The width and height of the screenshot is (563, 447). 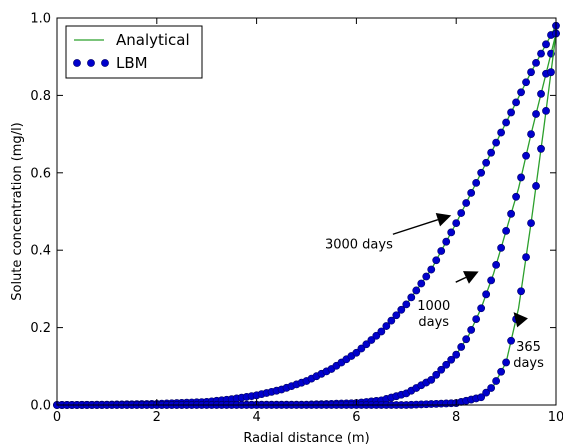 What do you see at coordinates (433, 306) in the screenshot?
I see `annotation-label: 1000` at bounding box center [433, 306].